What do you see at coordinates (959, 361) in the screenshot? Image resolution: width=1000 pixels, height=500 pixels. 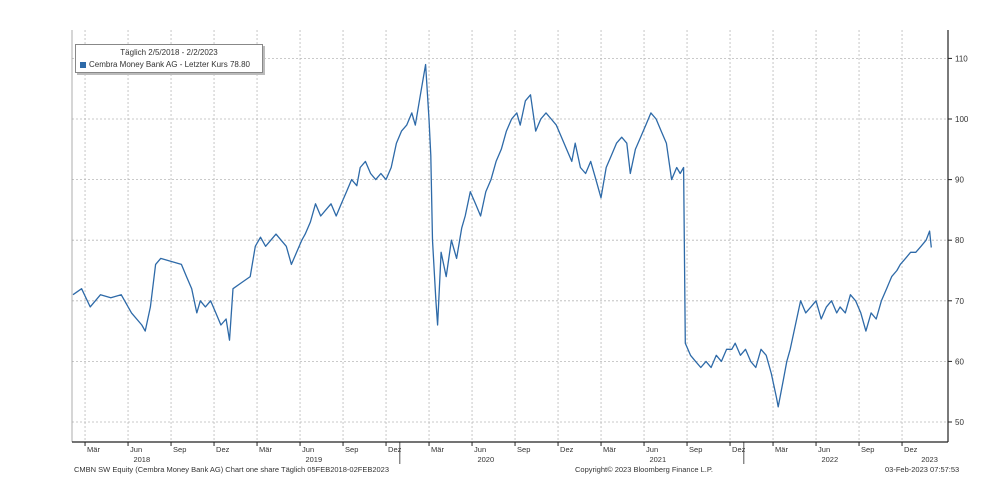 I see `y-tick-label: 60` at bounding box center [959, 361].